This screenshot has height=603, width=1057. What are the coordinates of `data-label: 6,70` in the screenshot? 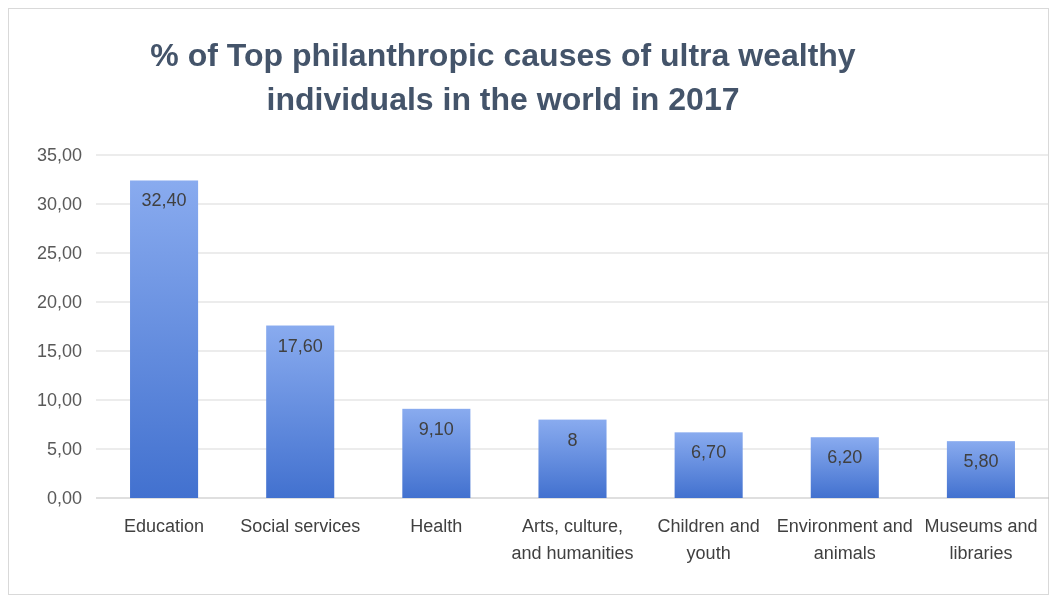 It's located at (709, 452).